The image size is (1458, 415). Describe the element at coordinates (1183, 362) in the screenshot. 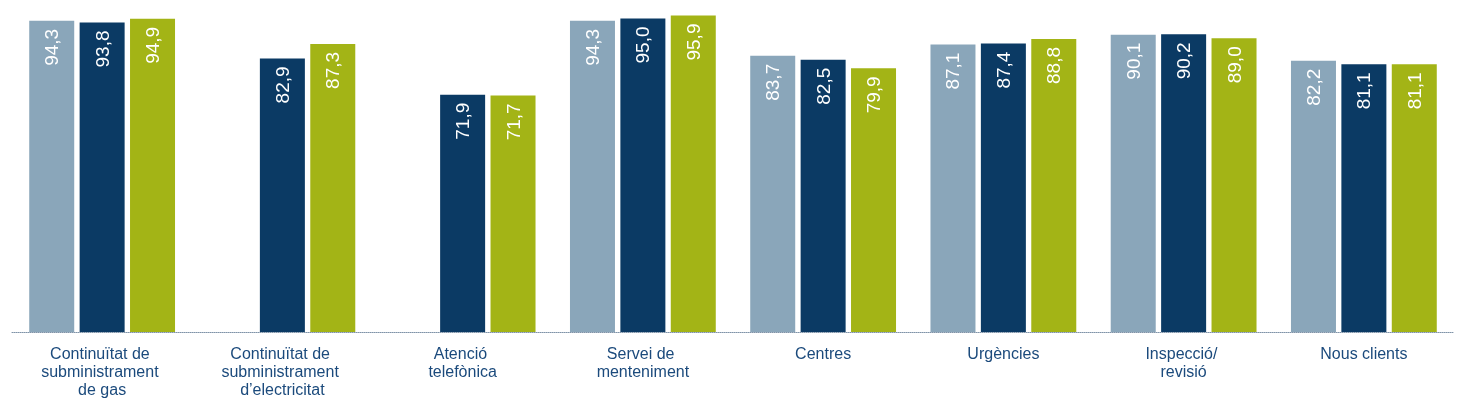

I see `x-tick-label: Inspecció/ revisió` at that location.